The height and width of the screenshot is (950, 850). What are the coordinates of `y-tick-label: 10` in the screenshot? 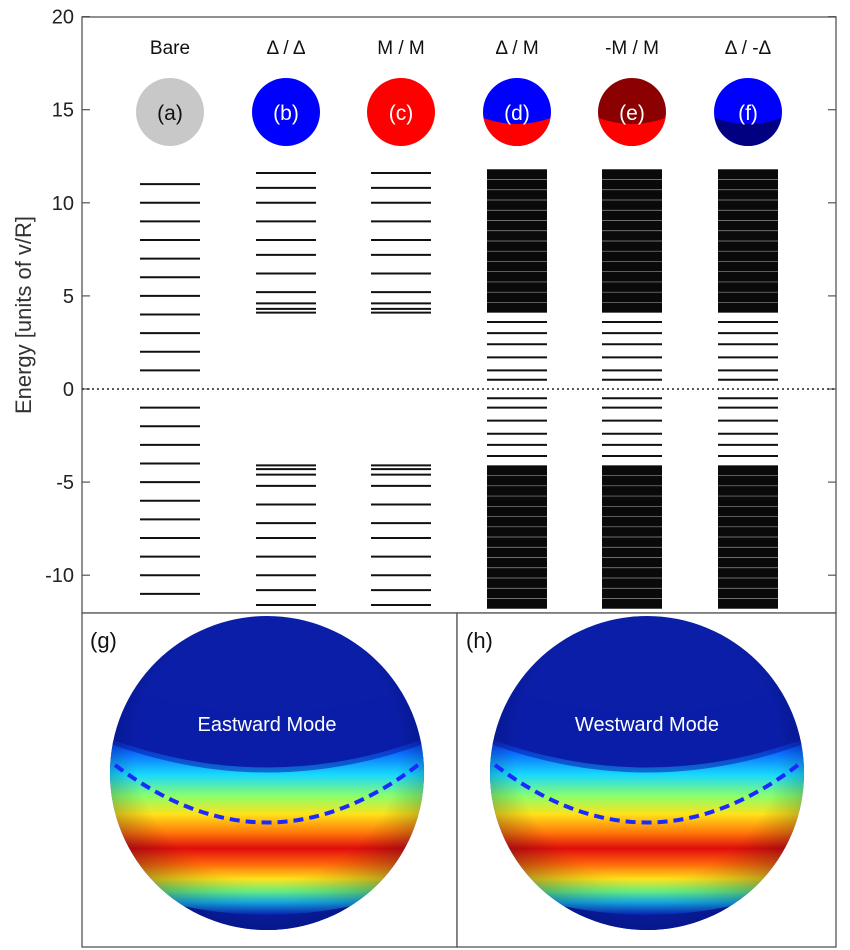 It's located at (63, 204).